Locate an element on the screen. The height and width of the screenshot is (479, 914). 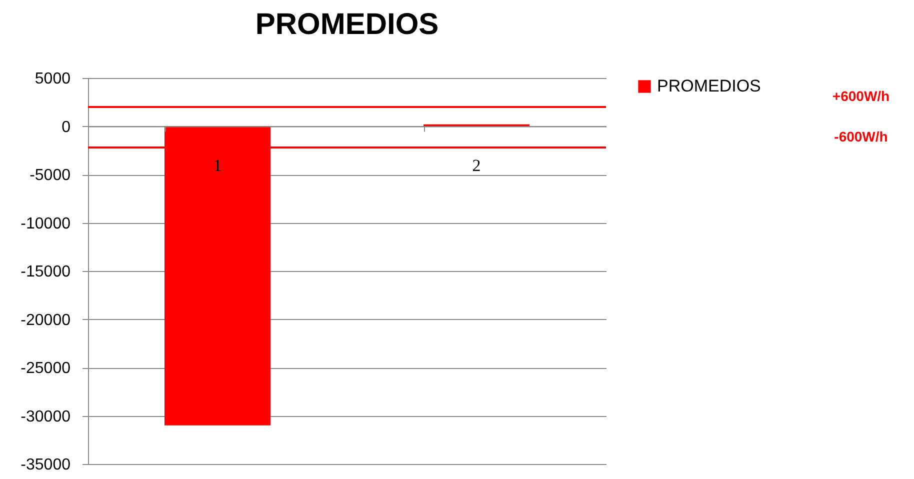
x-tick-label: 1 is located at coordinates (217, 165).